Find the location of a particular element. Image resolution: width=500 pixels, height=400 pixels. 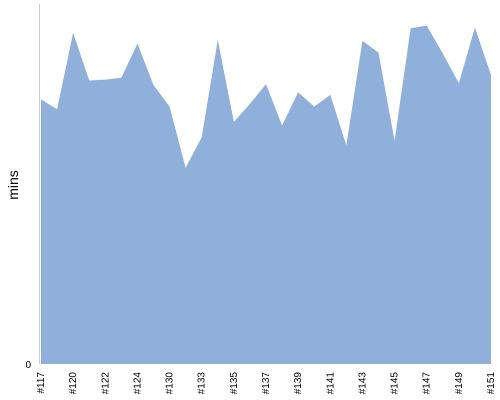

y-axis-ticks: 0 is located at coordinates (28, 365).